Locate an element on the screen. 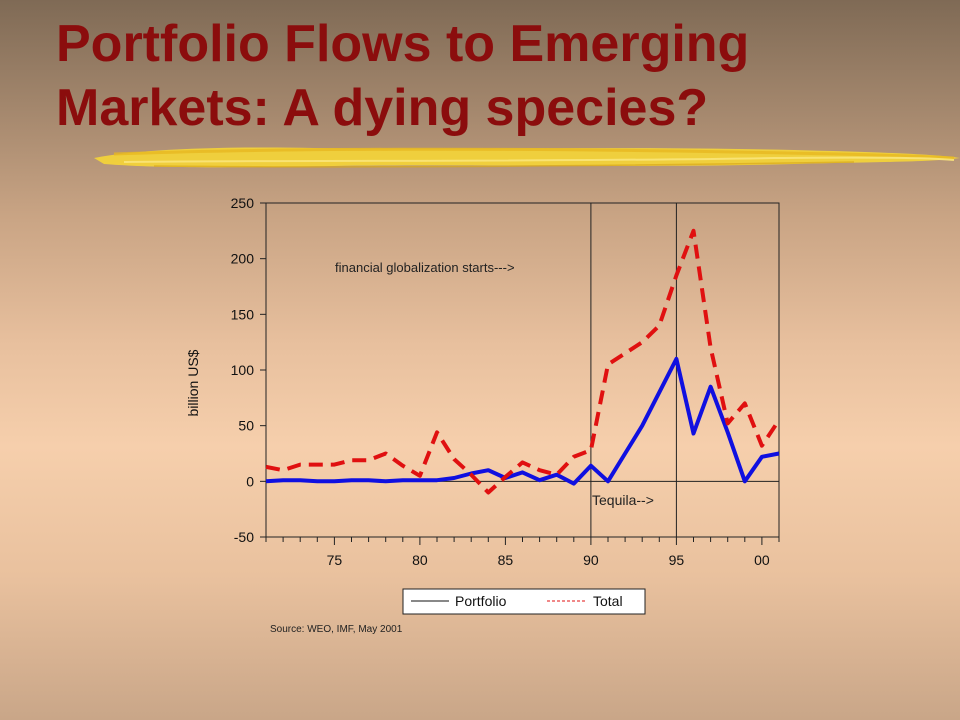 This screenshot has height=720, width=960. x-tick-label: 80 is located at coordinates (420, 560).